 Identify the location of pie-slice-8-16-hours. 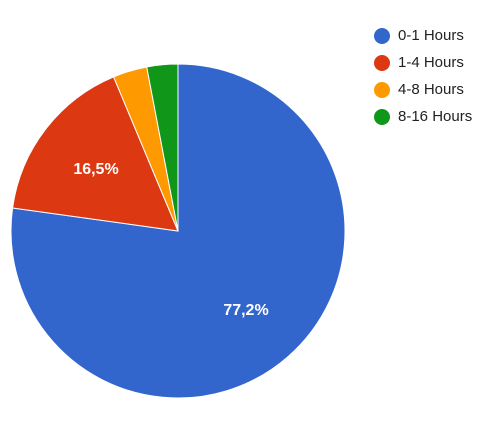
(162, 147).